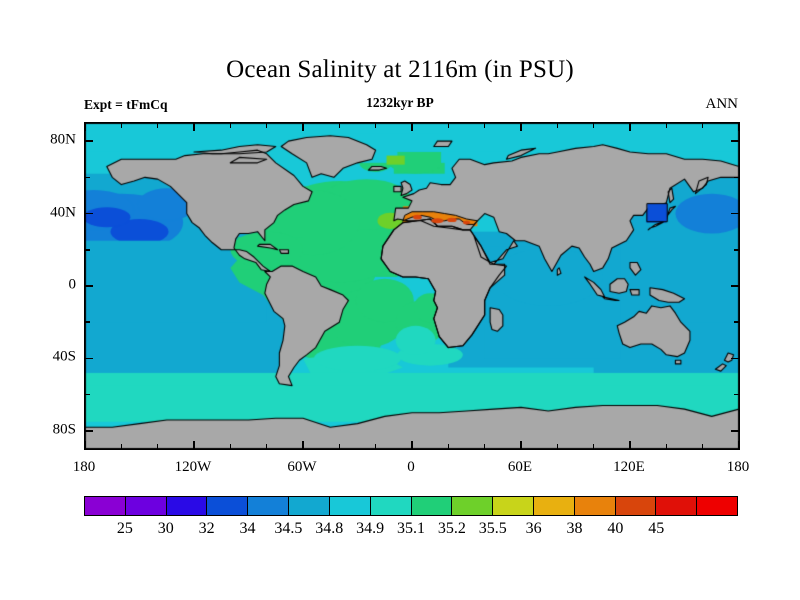  I want to click on x-axis-tick-label: 0, so click(411, 467).